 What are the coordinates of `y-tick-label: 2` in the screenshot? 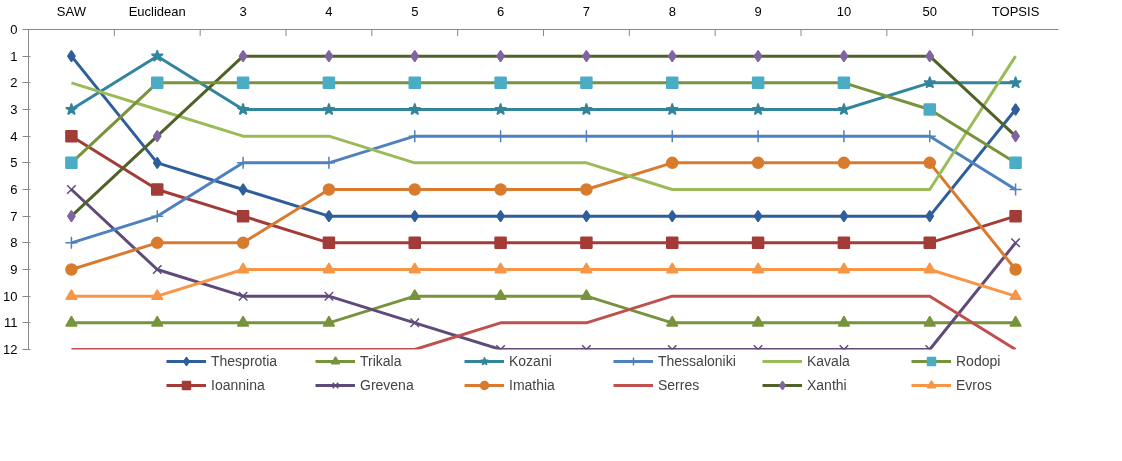 It's located at (14, 83).